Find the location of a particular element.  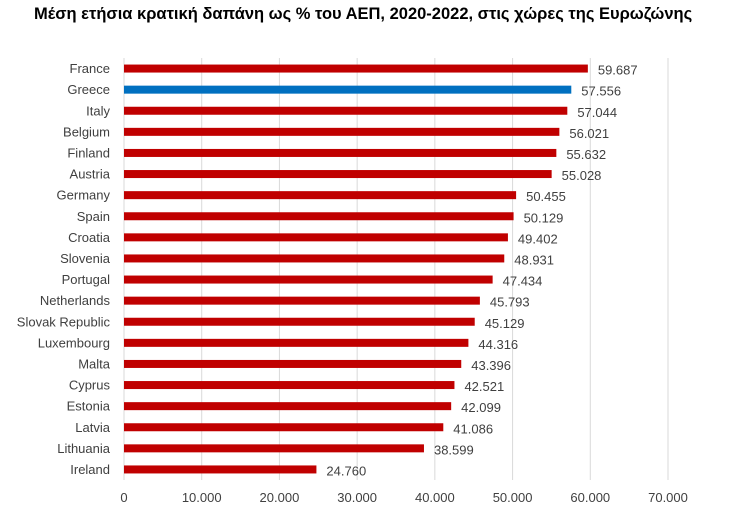

category-label: Germany is located at coordinates (84, 195).